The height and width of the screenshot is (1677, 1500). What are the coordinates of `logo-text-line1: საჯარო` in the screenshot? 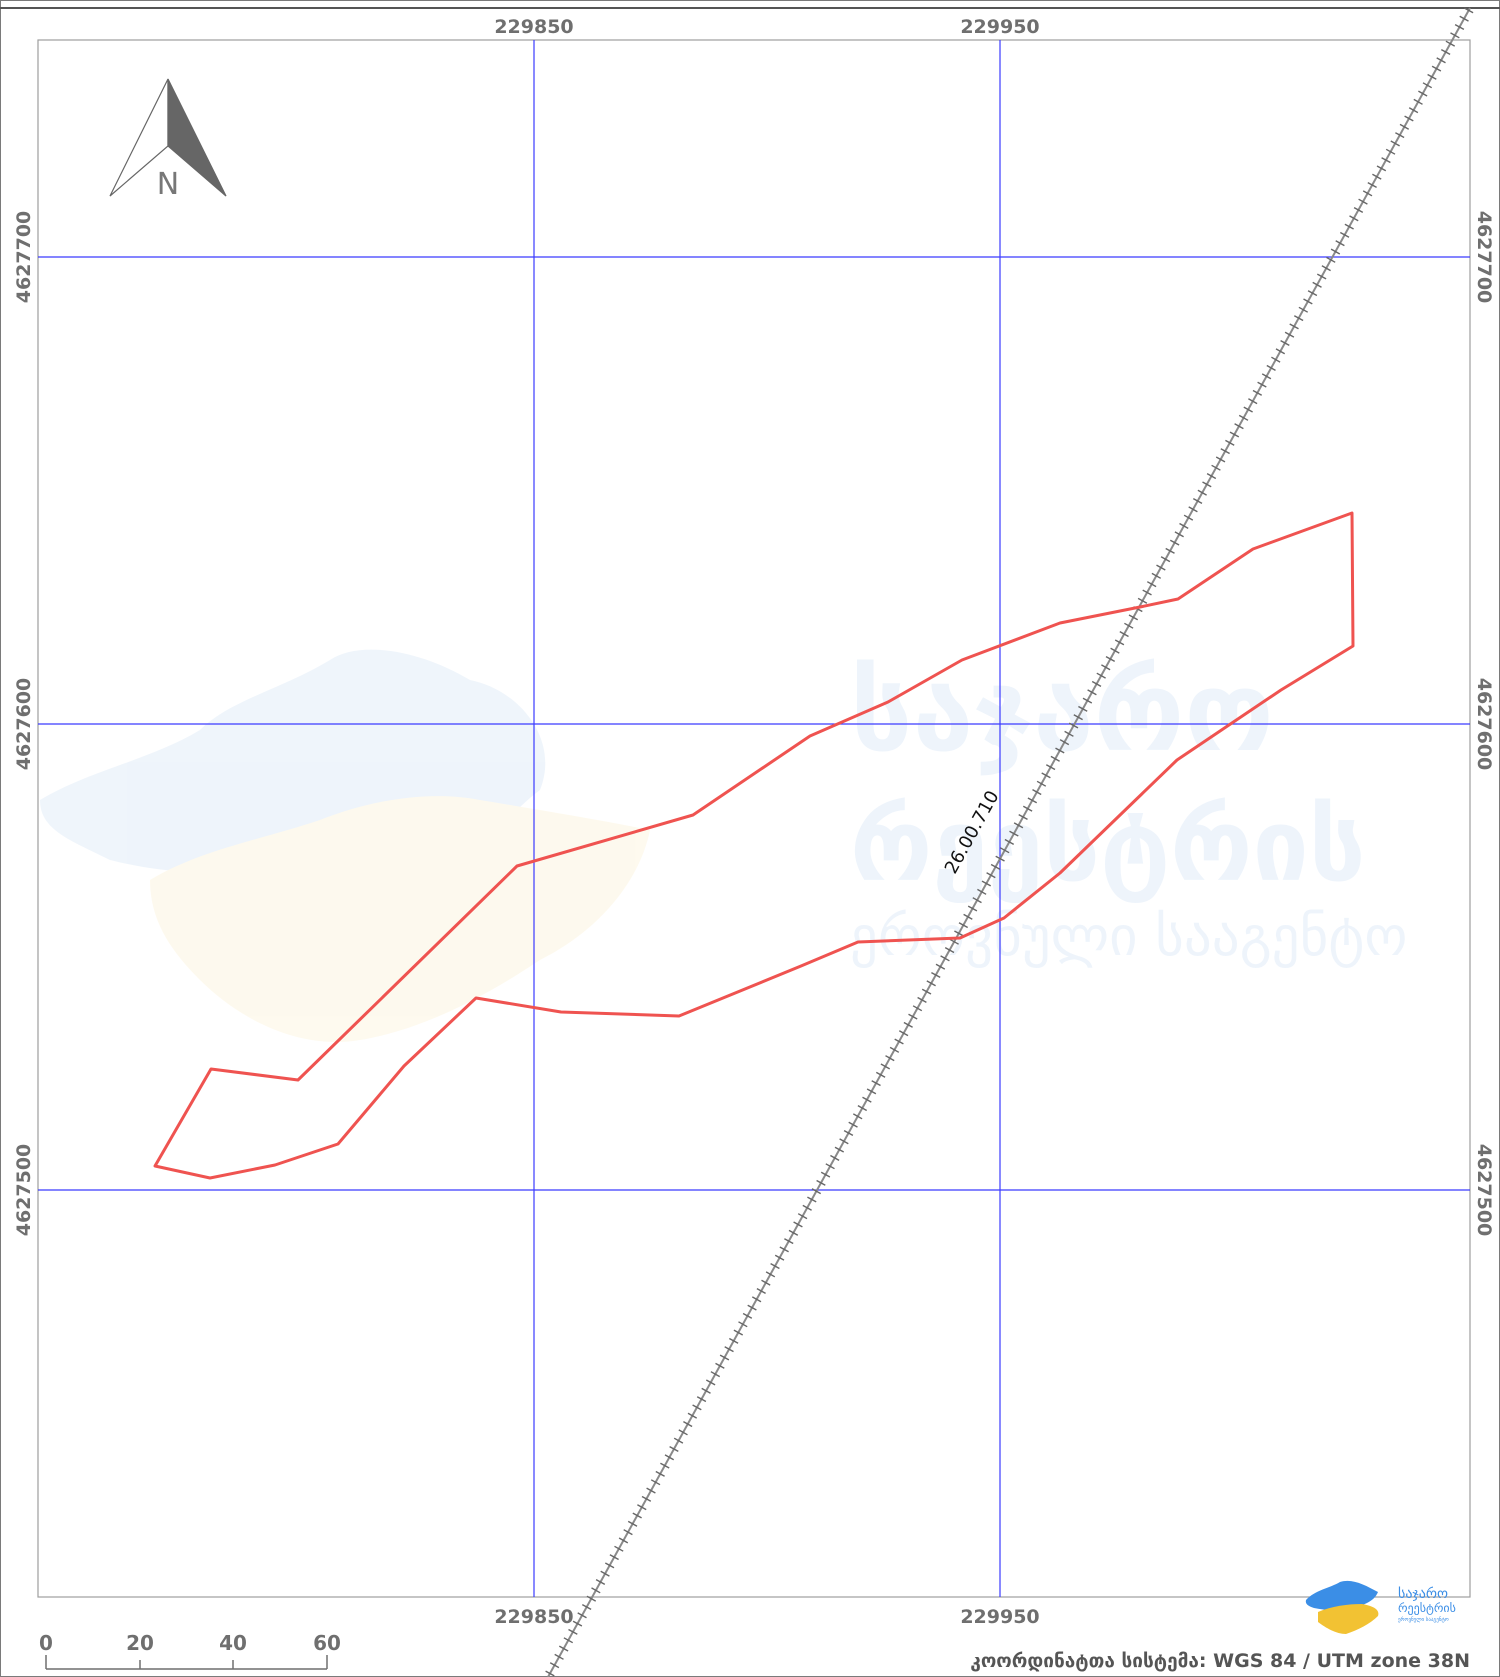 It's located at (1423, 1593).